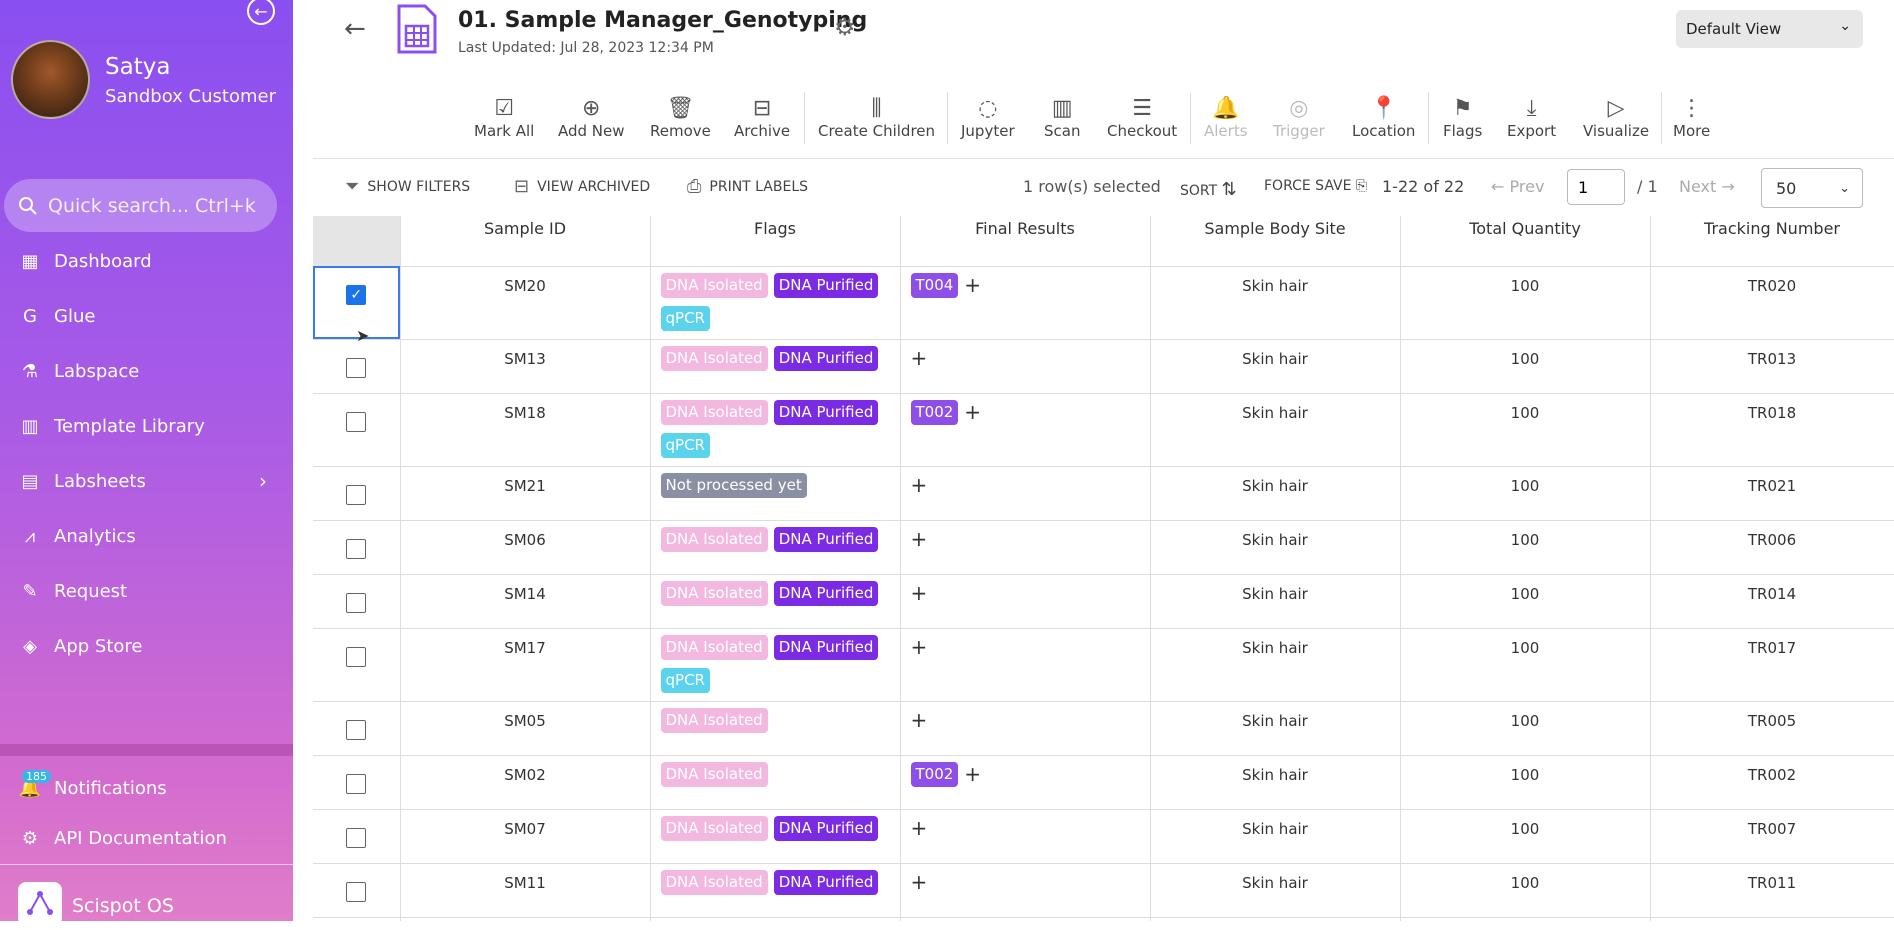 This screenshot has width=1894, height=930. I want to click on collapse-sidebar-icon: ←, so click(261, 12).